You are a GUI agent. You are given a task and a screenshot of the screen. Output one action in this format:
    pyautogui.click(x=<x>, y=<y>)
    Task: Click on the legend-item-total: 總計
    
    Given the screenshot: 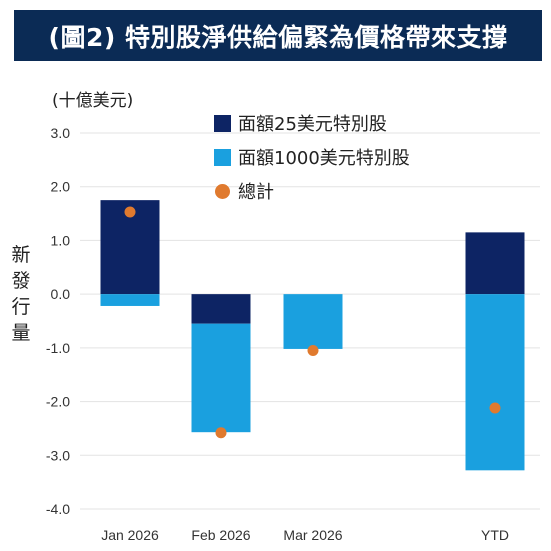 What is the action you would take?
    pyautogui.click(x=312, y=191)
    